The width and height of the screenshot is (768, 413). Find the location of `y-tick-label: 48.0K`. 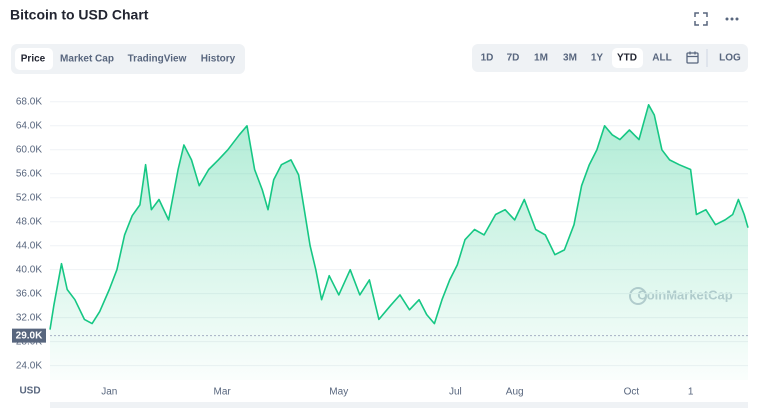

y-tick-label: 48.0K is located at coordinates (29, 221).